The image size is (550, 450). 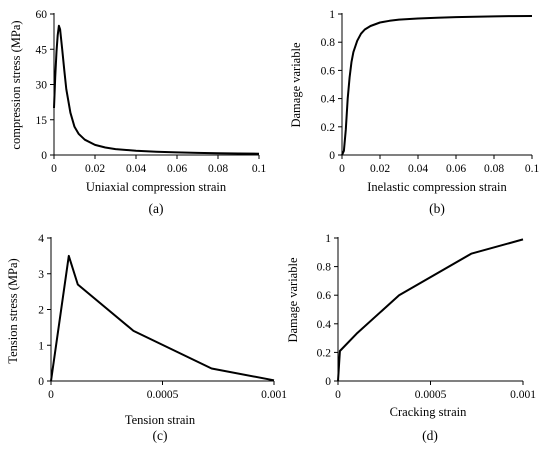 I want to click on panel-caption: (b), so click(x=437, y=208).